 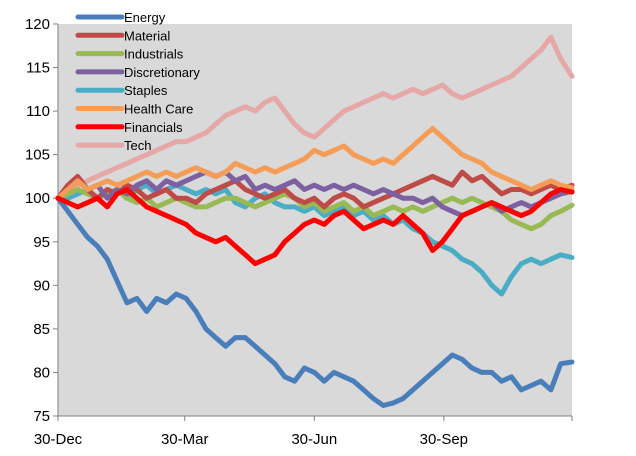 I want to click on legend-label-financials: Financials, so click(x=153, y=127).